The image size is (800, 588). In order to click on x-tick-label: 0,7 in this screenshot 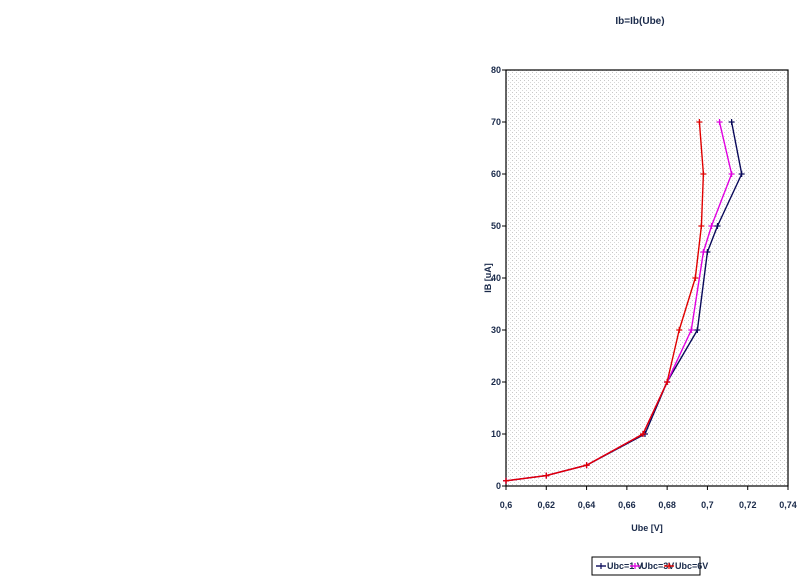, I will do `click(707, 505)`.